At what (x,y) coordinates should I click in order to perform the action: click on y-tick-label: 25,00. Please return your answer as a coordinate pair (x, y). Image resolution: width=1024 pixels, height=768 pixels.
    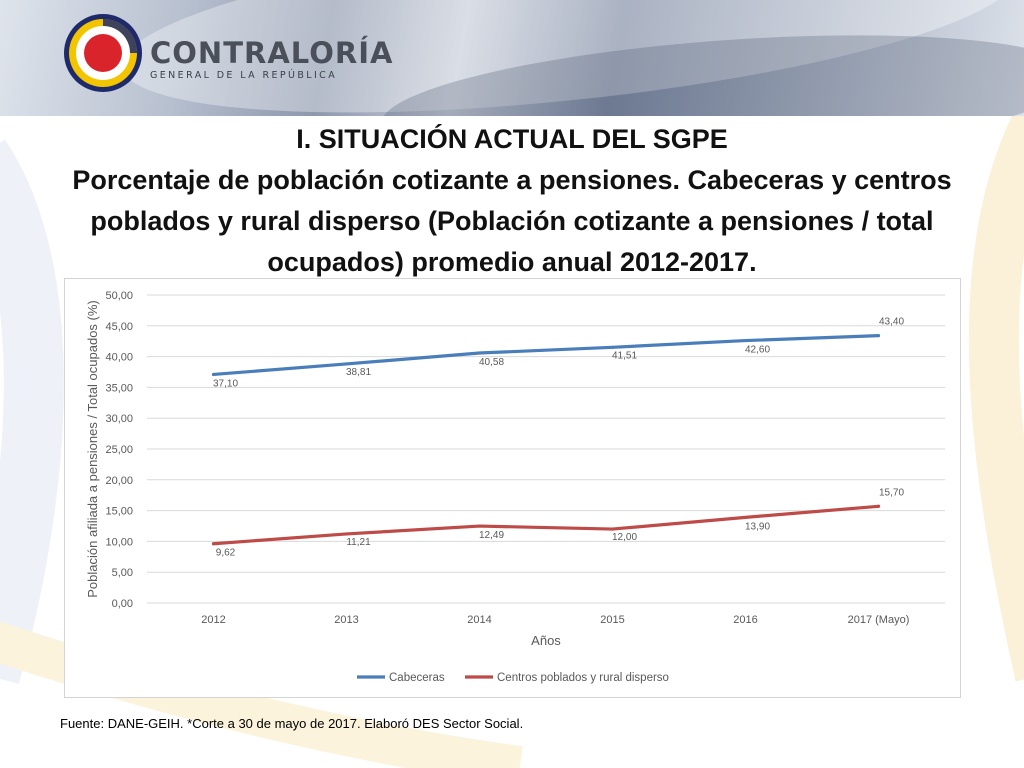
    Looking at the image, I should click on (119, 450).